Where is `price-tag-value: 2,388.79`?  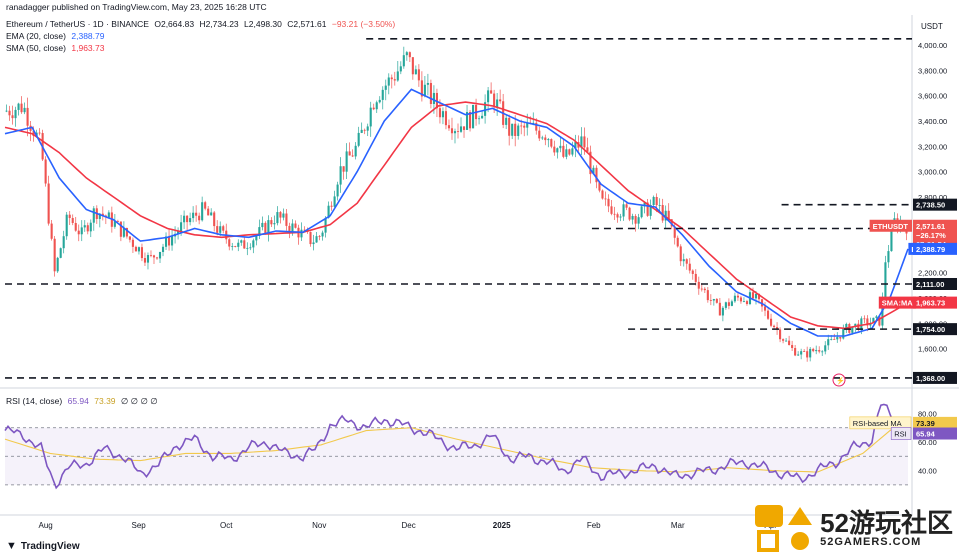
price-tag-value: 2,388.79 is located at coordinates (930, 249).